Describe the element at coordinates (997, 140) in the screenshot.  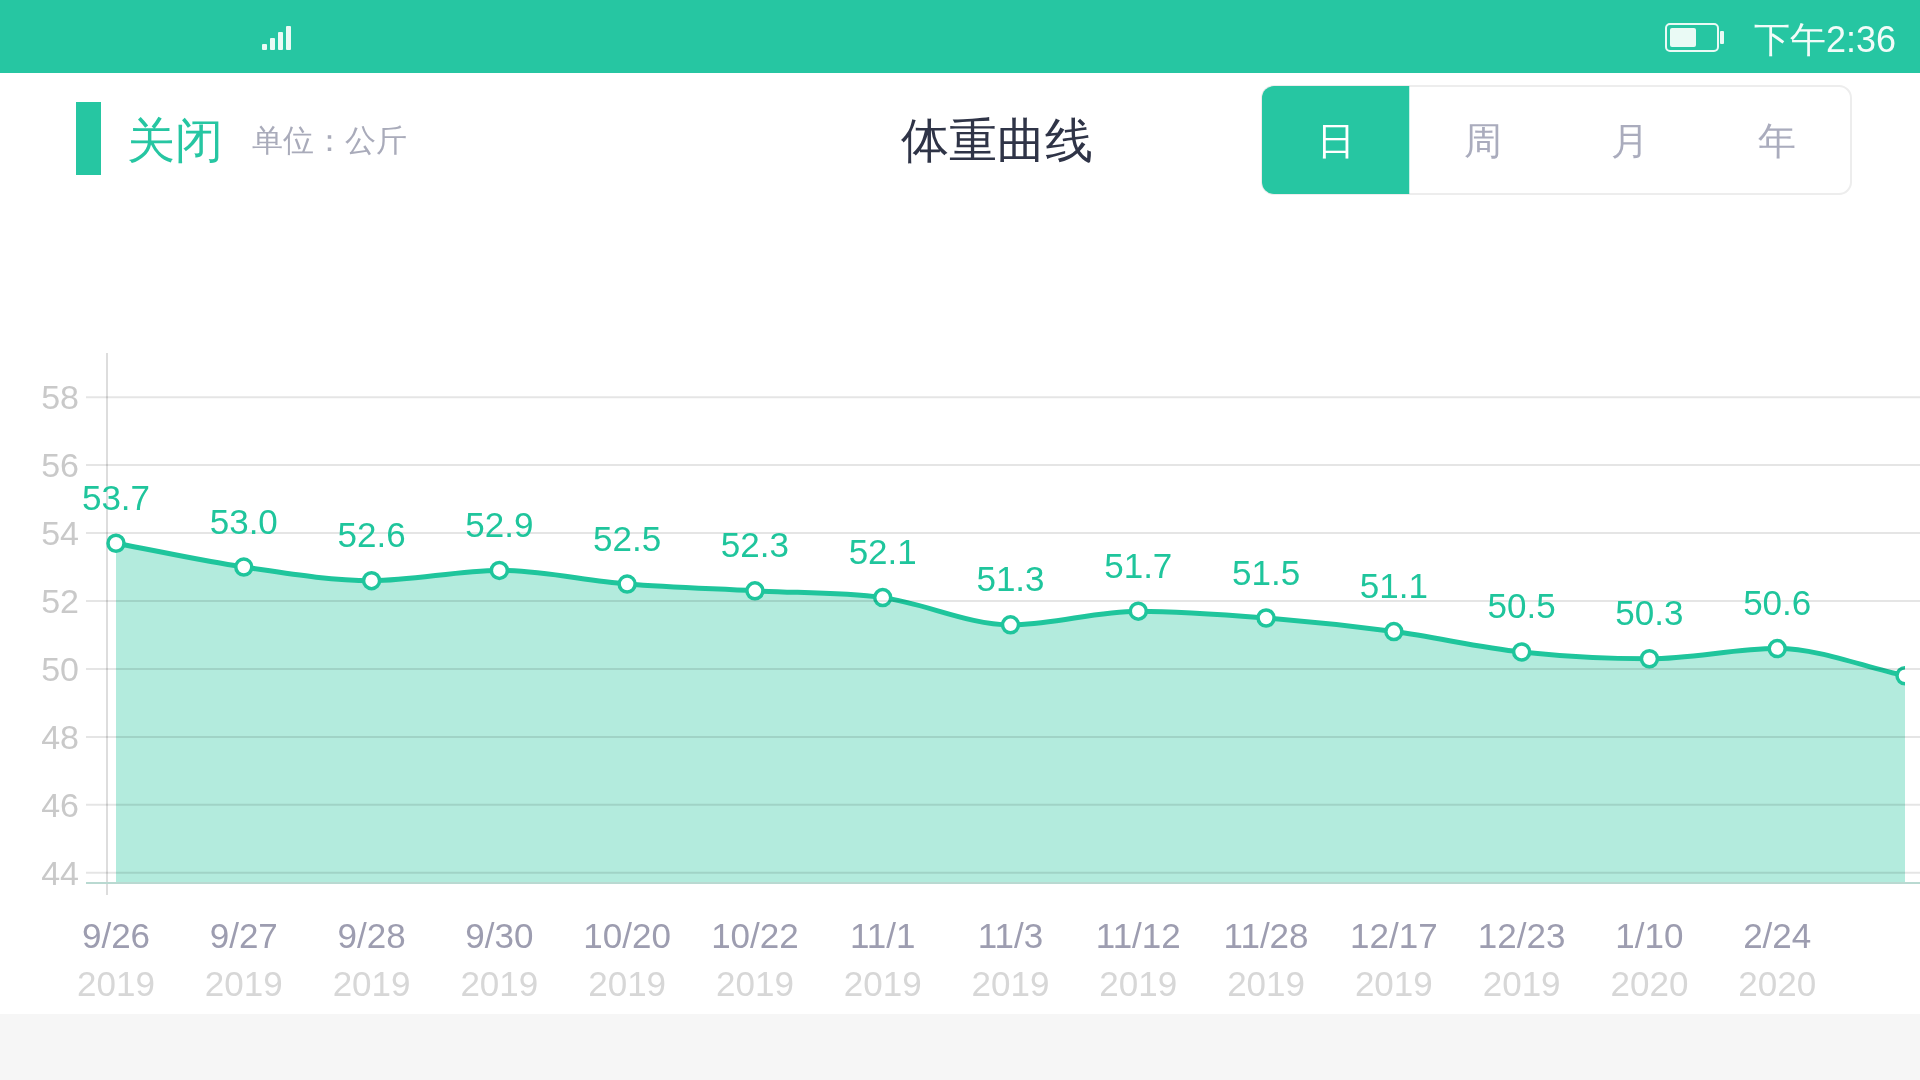
I see `chart-title: 体重曲线` at that location.